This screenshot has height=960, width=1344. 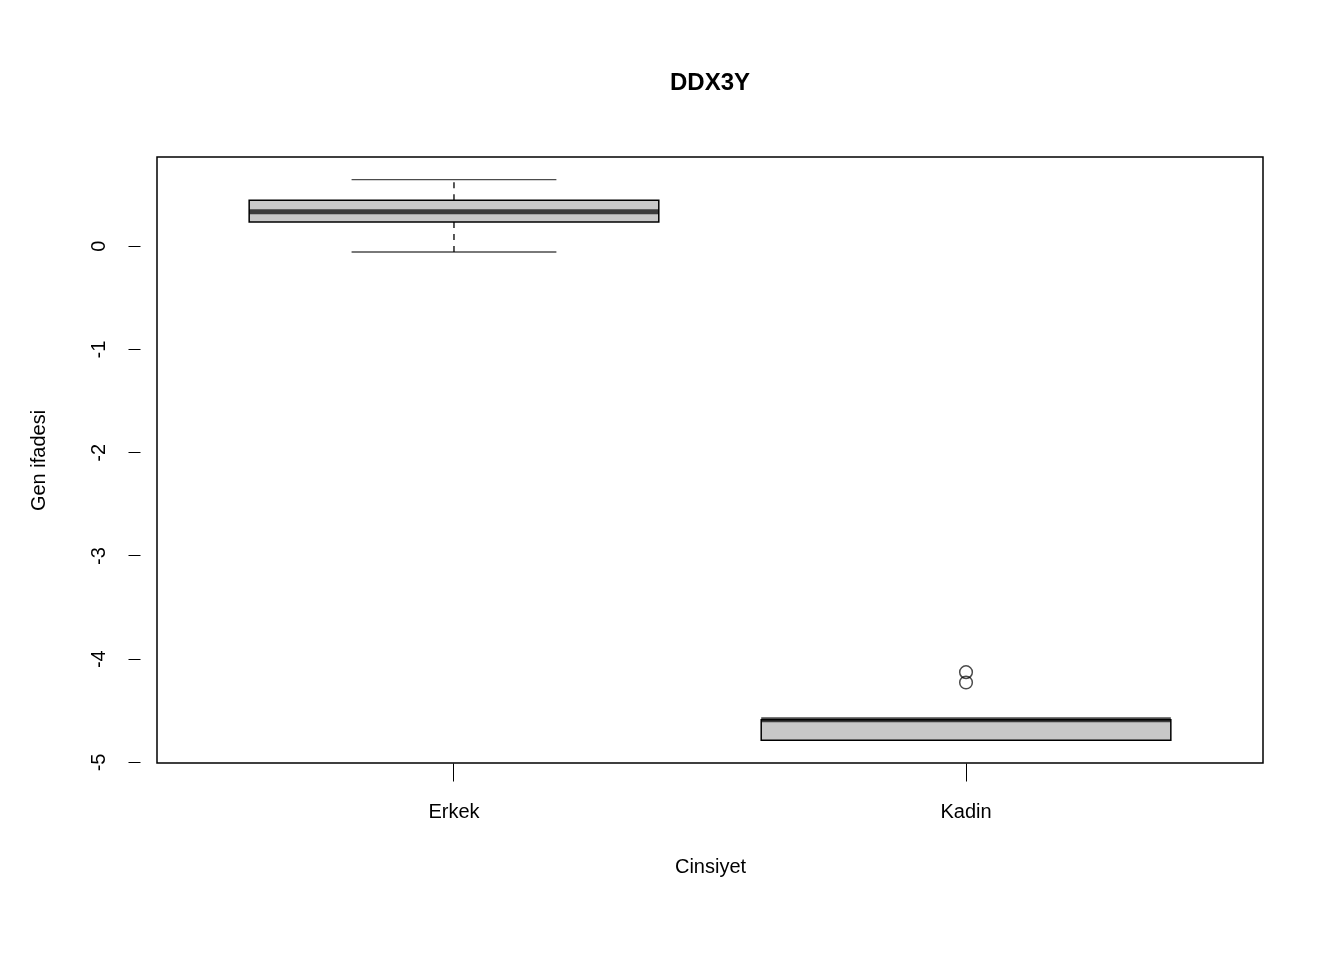 I want to click on y-tick-label: -5, so click(x=97, y=762).